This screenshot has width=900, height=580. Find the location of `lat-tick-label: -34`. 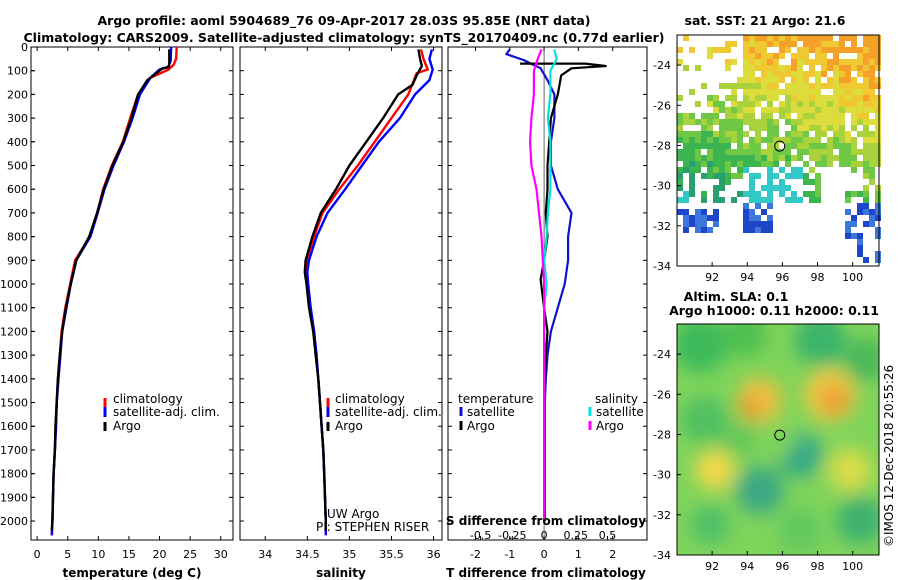

lat-tick-label: -34 is located at coordinates (662, 555).